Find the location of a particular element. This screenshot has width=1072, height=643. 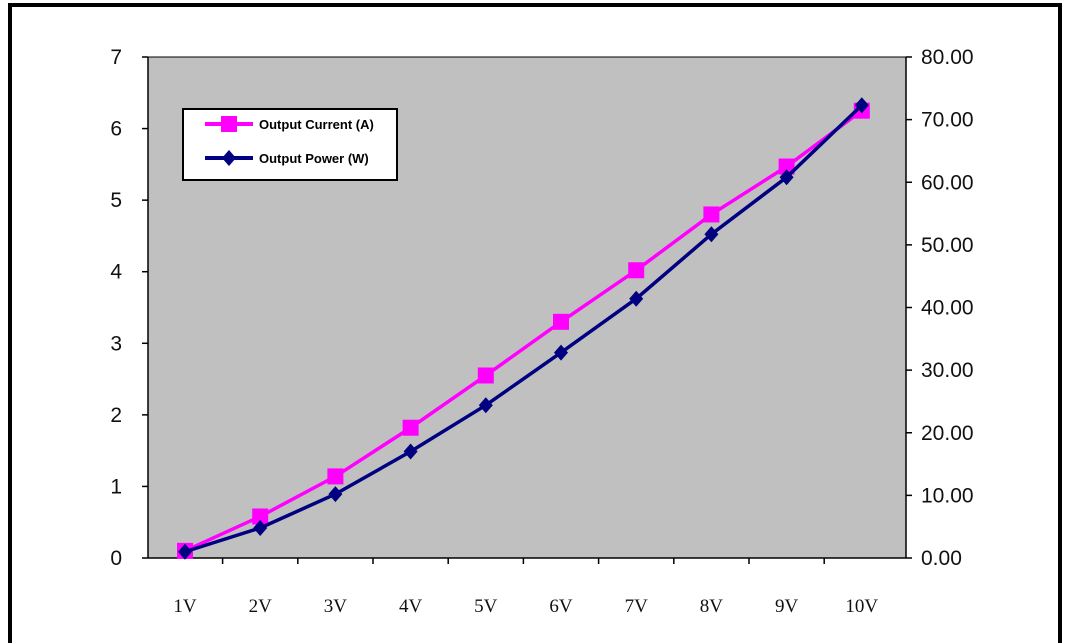

y-left-tick-label: 4 is located at coordinates (116, 272).